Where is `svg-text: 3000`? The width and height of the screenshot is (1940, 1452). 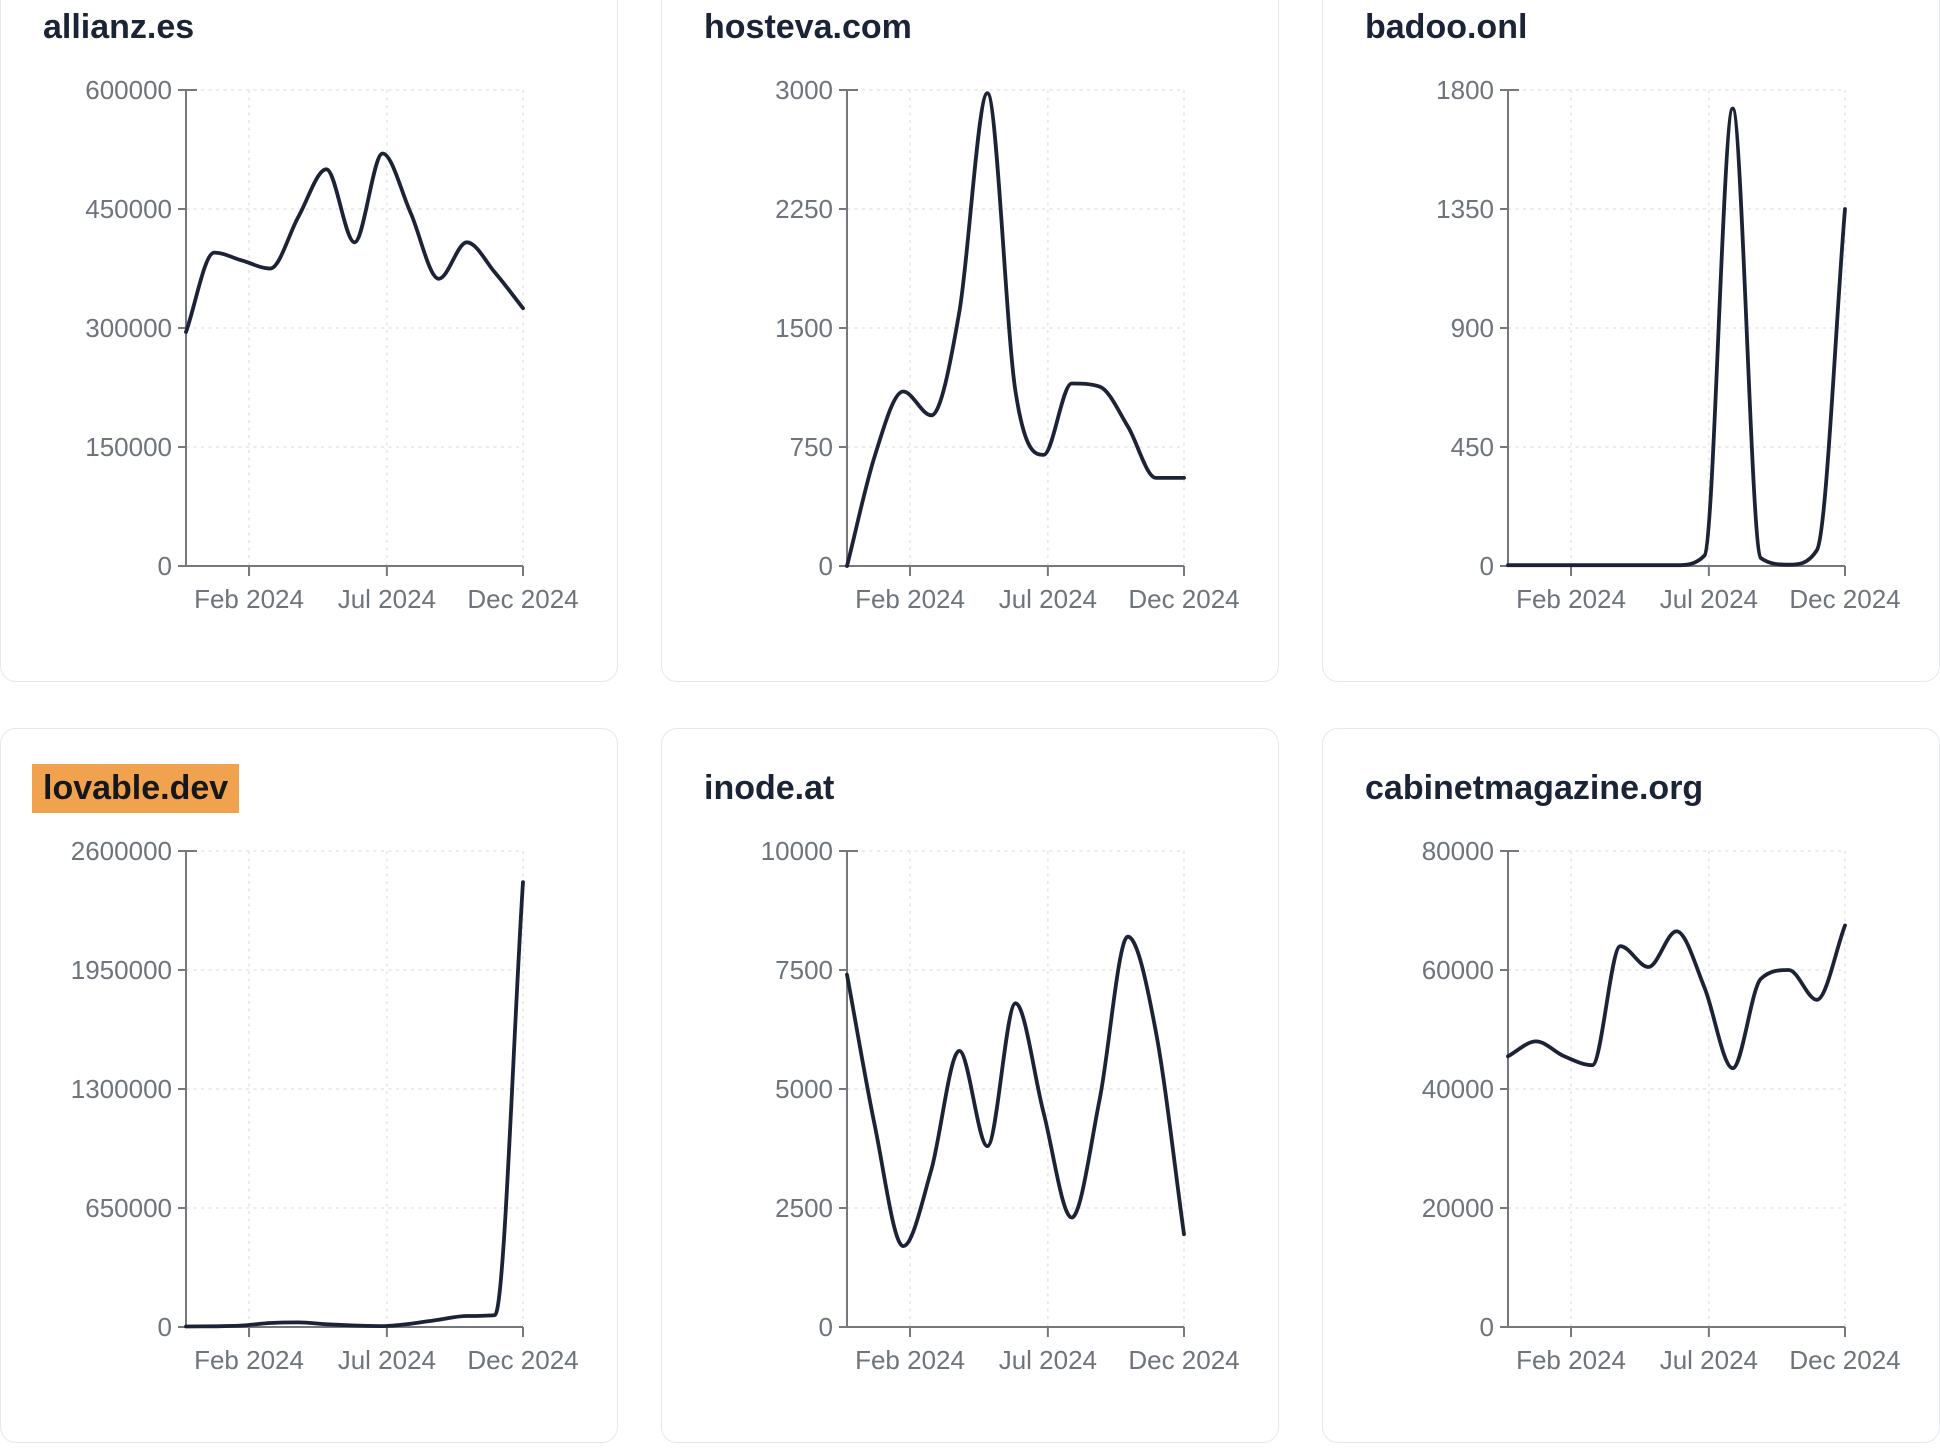
svg-text: 3000 is located at coordinates (804, 90).